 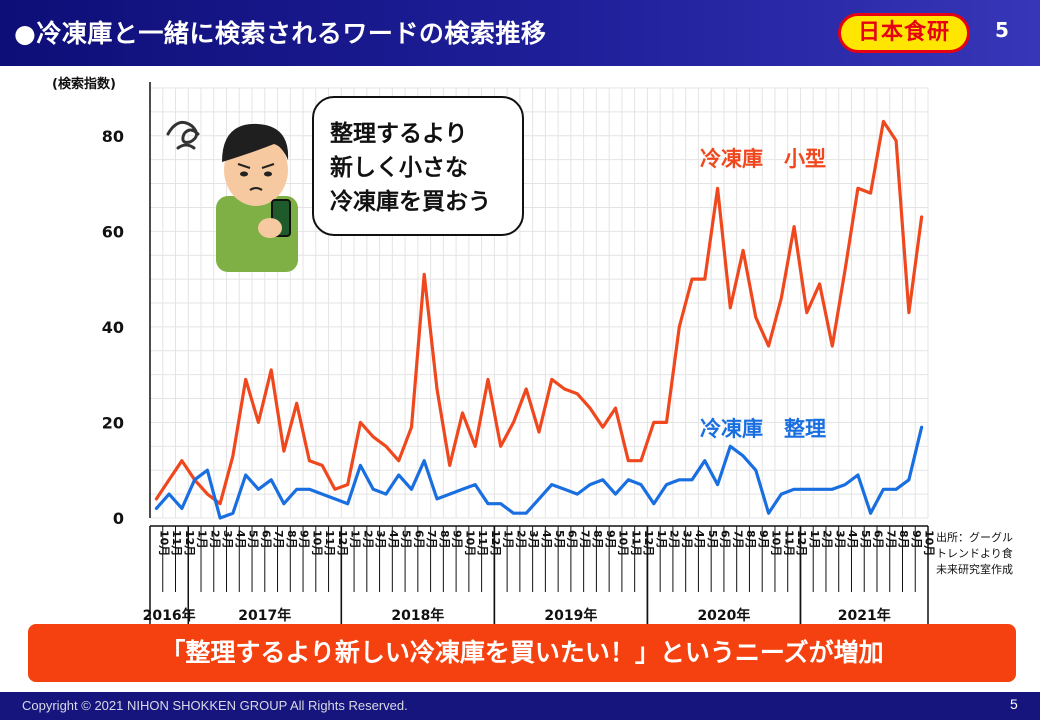 I want to click on y-tick-label: 0, so click(x=118, y=518).